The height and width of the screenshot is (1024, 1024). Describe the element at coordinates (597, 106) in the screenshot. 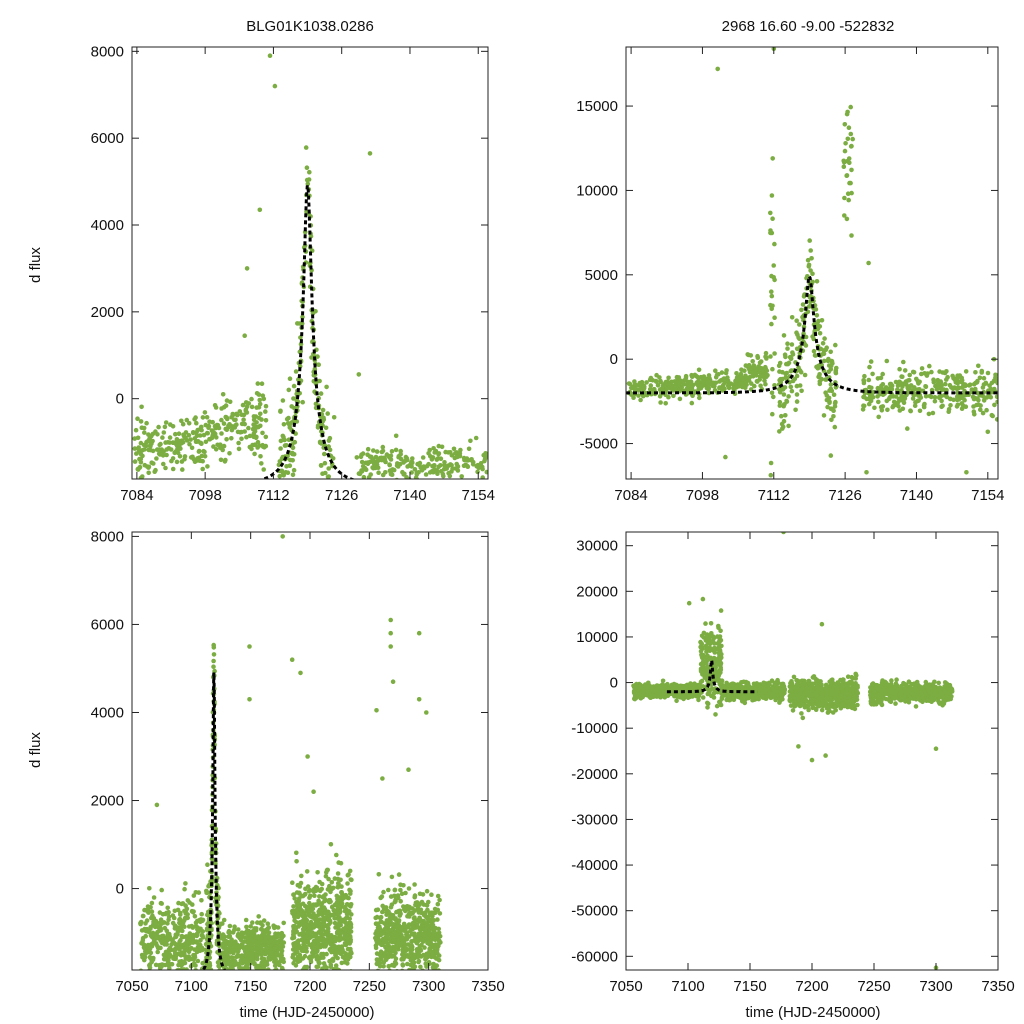

I see `y-tick-label: 15000` at that location.